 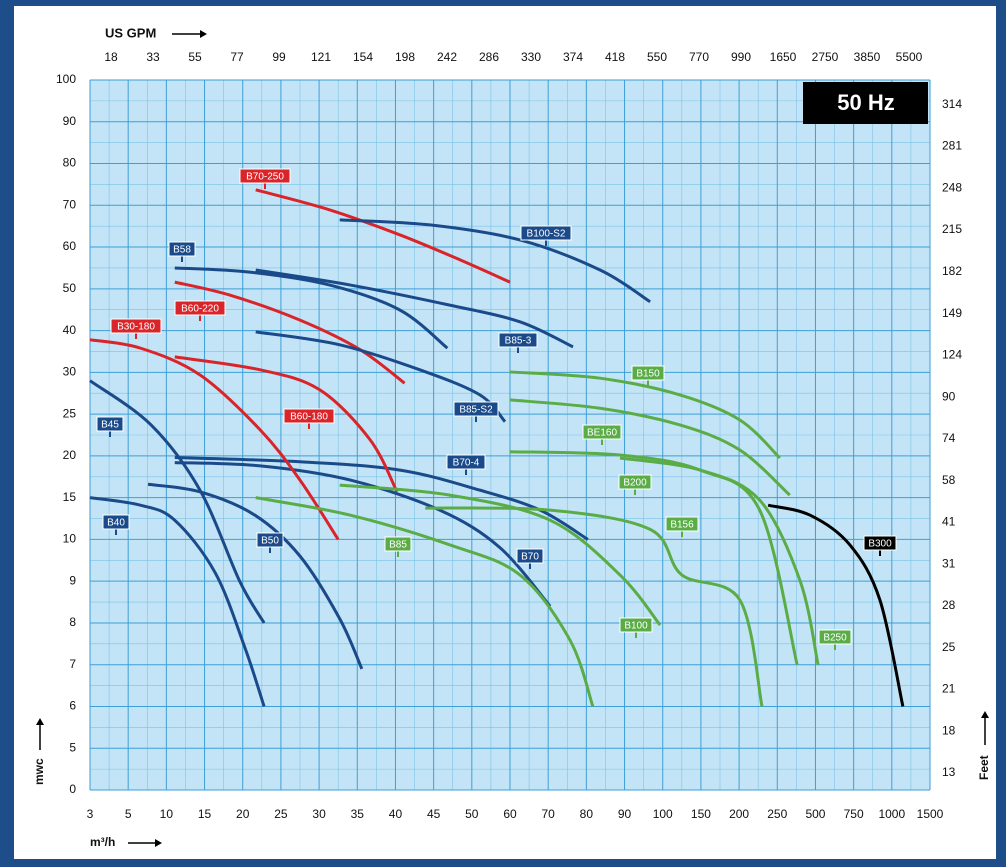 I want to click on x-tick-label: 60, so click(x=510, y=814).